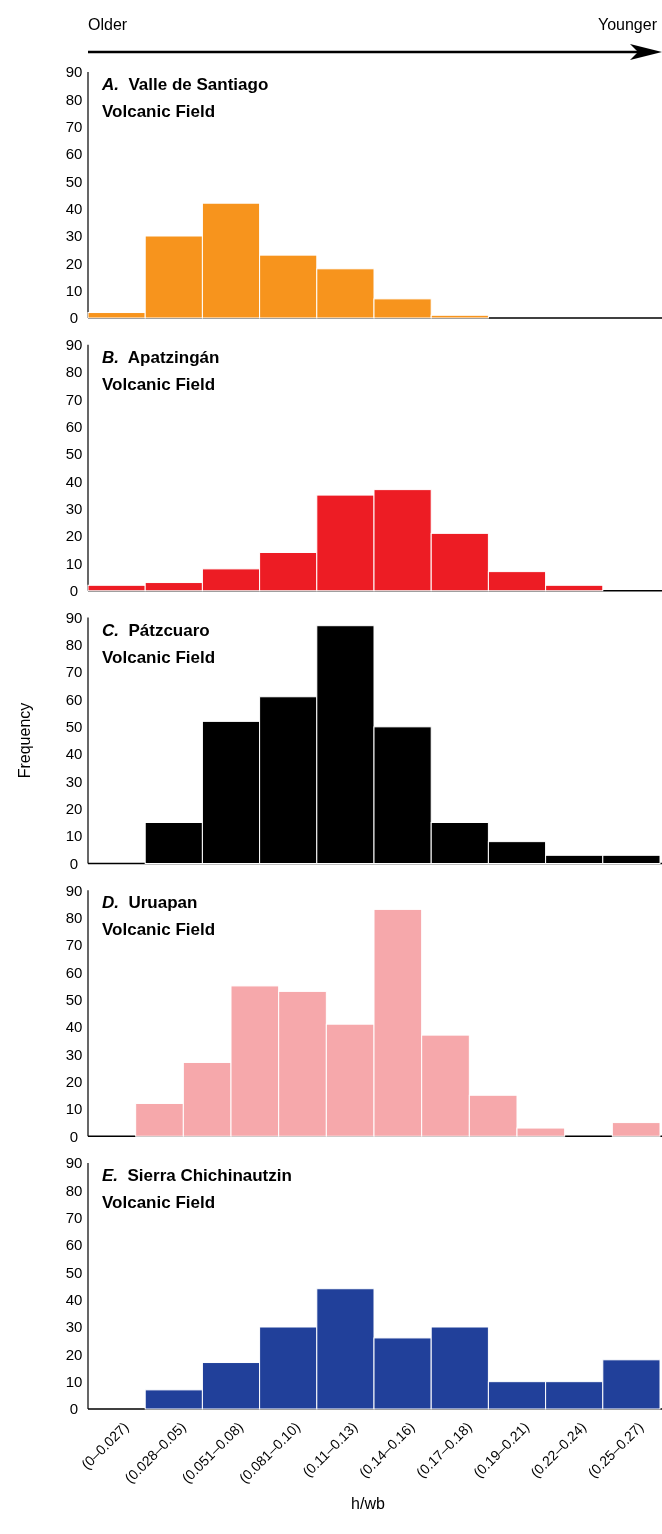 The image size is (662, 1534). Describe the element at coordinates (368, 1503) in the screenshot. I see `x-axis-title: h/wb` at that location.